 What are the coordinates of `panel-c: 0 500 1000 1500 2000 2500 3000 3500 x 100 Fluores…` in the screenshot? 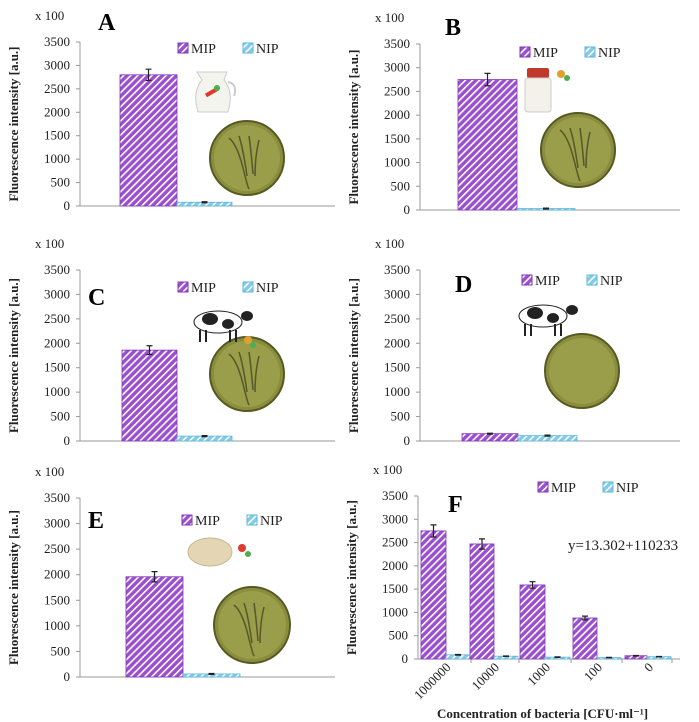 It's located at (170, 342).